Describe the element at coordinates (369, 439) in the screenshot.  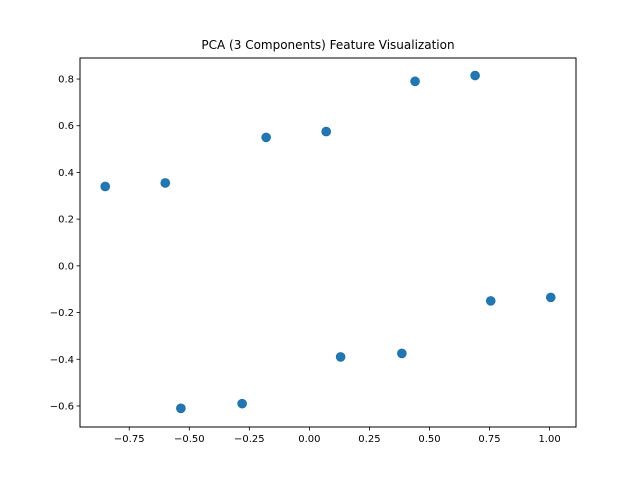
I see `x-tick-label: 0.25` at that location.